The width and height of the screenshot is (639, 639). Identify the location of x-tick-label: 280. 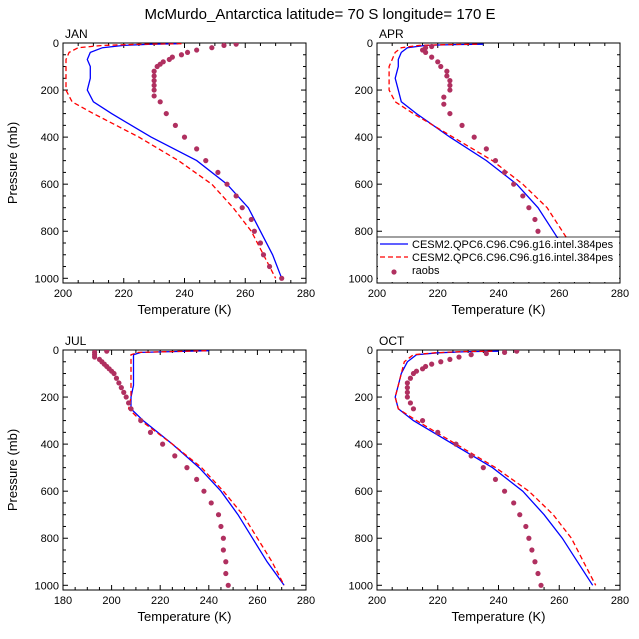
(620, 294).